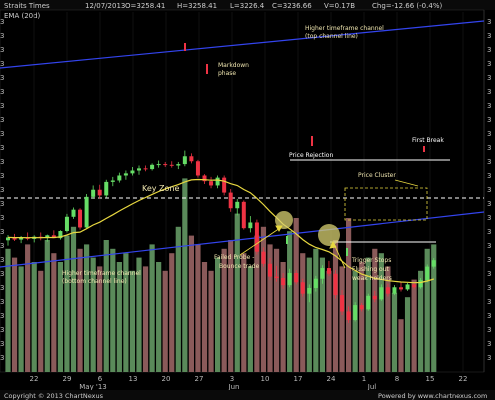 This screenshot has height=400, width=495. What do you see at coordinates (133, 379) in the screenshot?
I see `x-tick-label: 13` at bounding box center [133, 379].